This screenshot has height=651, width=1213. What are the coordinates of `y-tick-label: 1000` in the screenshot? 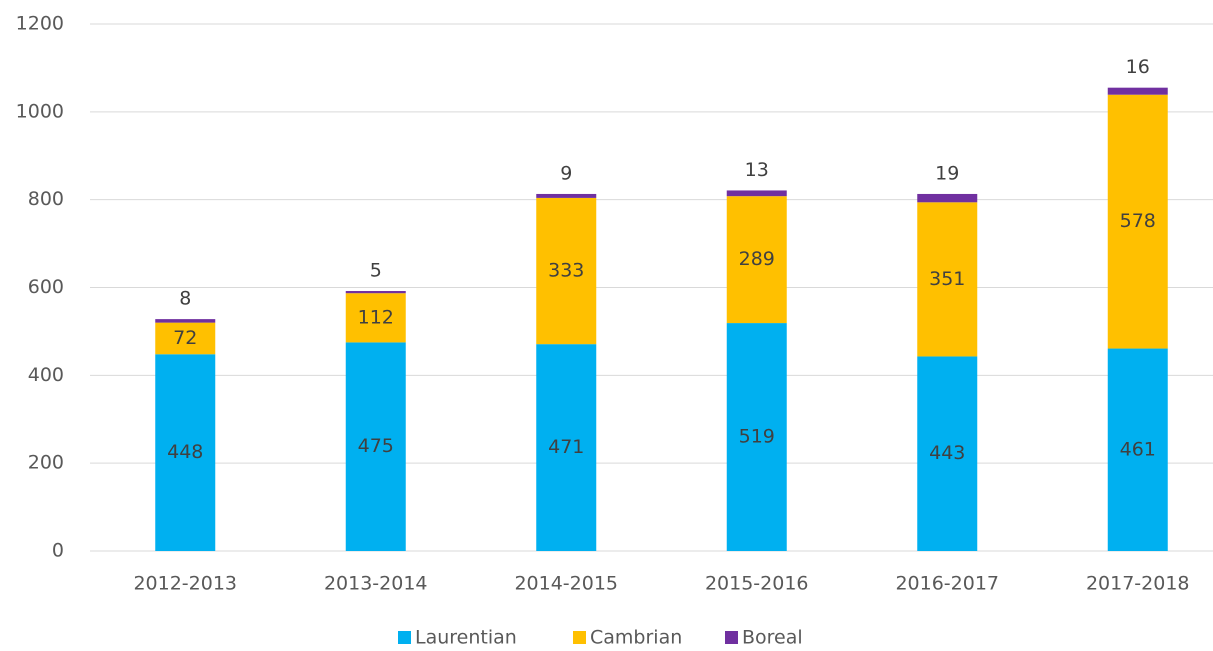 It's located at (40, 111).